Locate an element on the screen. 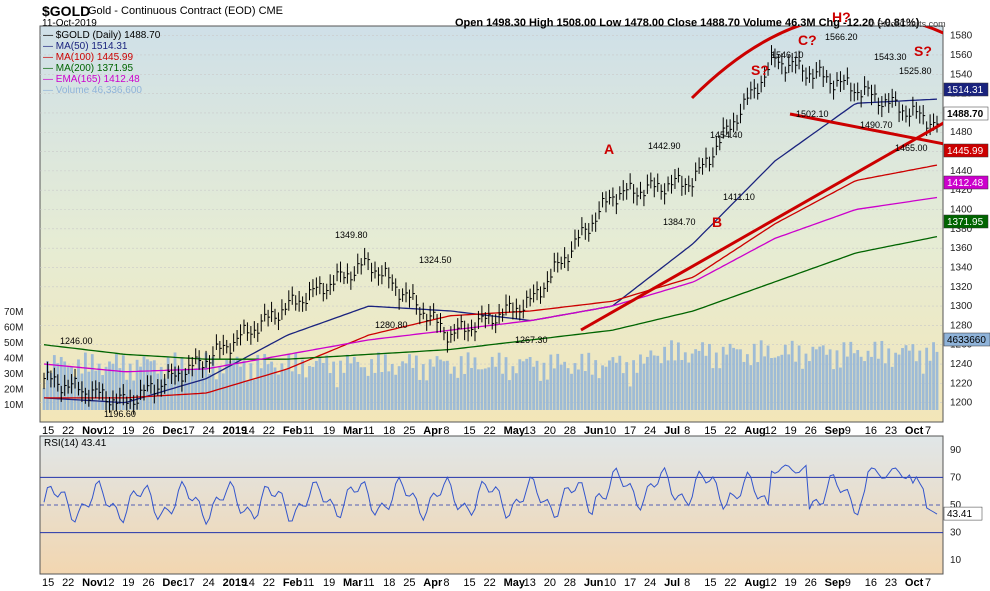 The width and height of the screenshot is (990, 591). price-point-label: 1324.50 is located at coordinates (435, 260).